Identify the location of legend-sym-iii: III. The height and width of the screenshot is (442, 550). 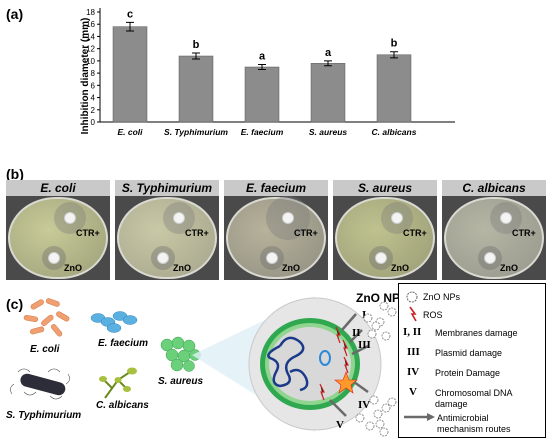
(413, 352).